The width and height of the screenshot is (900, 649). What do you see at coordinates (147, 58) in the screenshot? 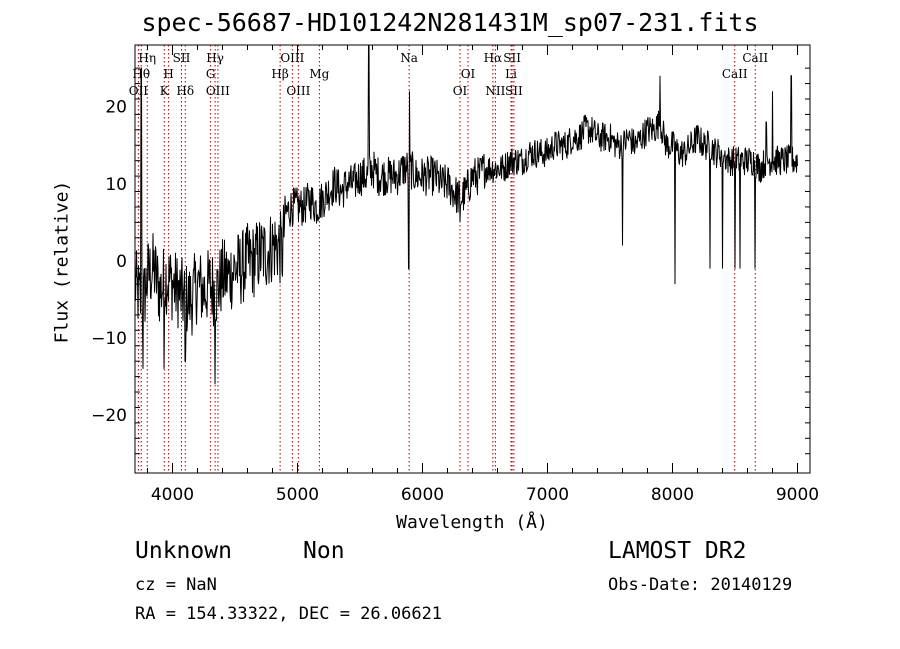
I see `line-label: Hη` at bounding box center [147, 58].